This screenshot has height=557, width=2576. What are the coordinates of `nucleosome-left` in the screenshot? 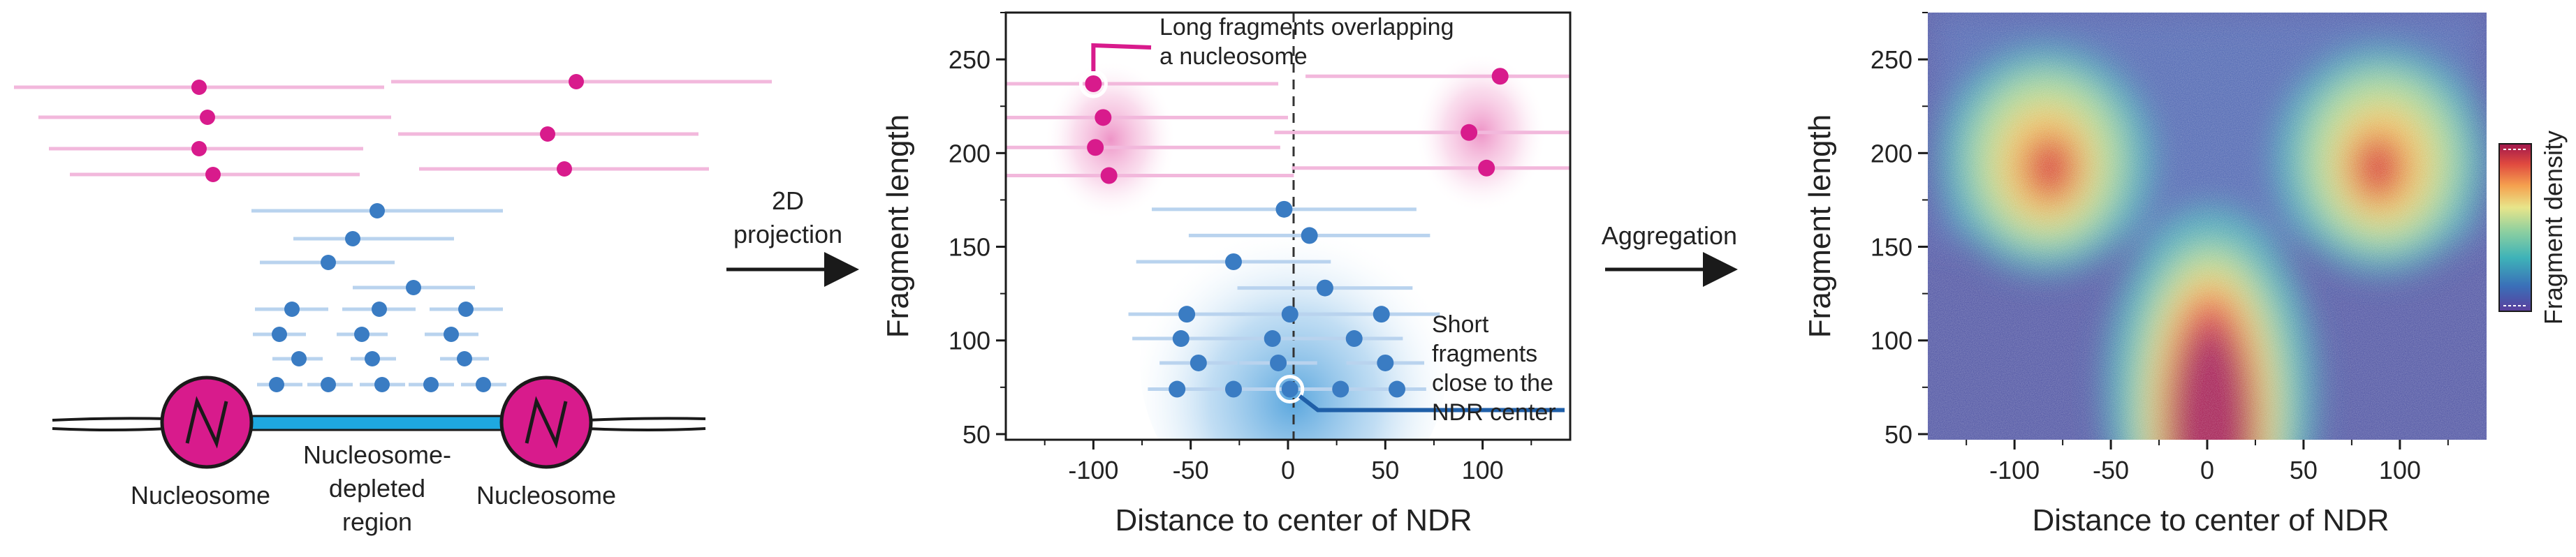 It's located at (207, 423).